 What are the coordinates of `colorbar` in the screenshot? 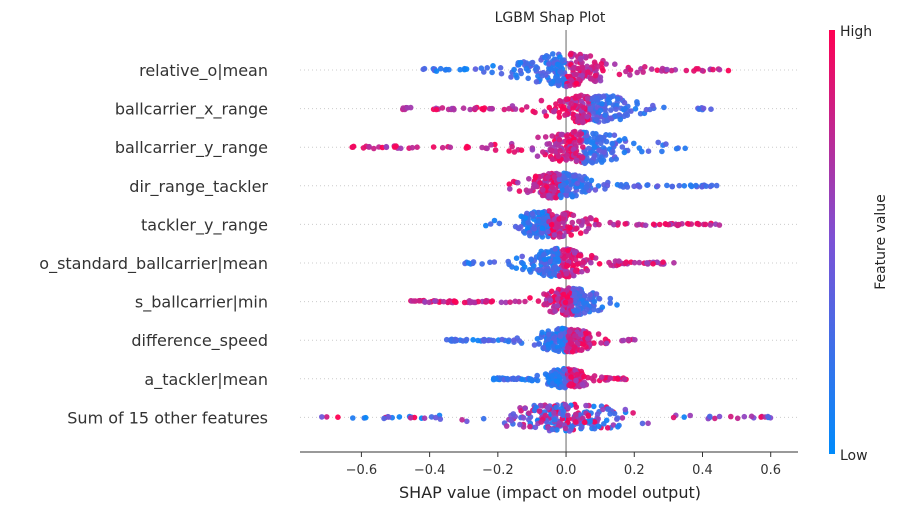 It's located at (832, 242).